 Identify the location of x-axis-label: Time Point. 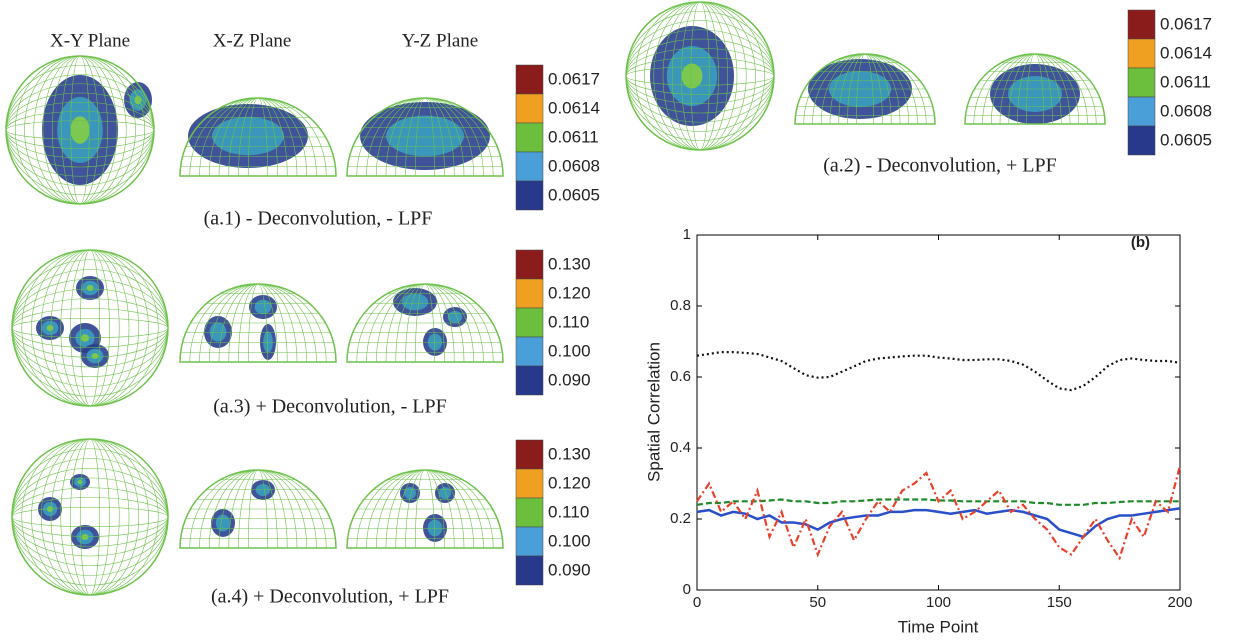
(938, 626).